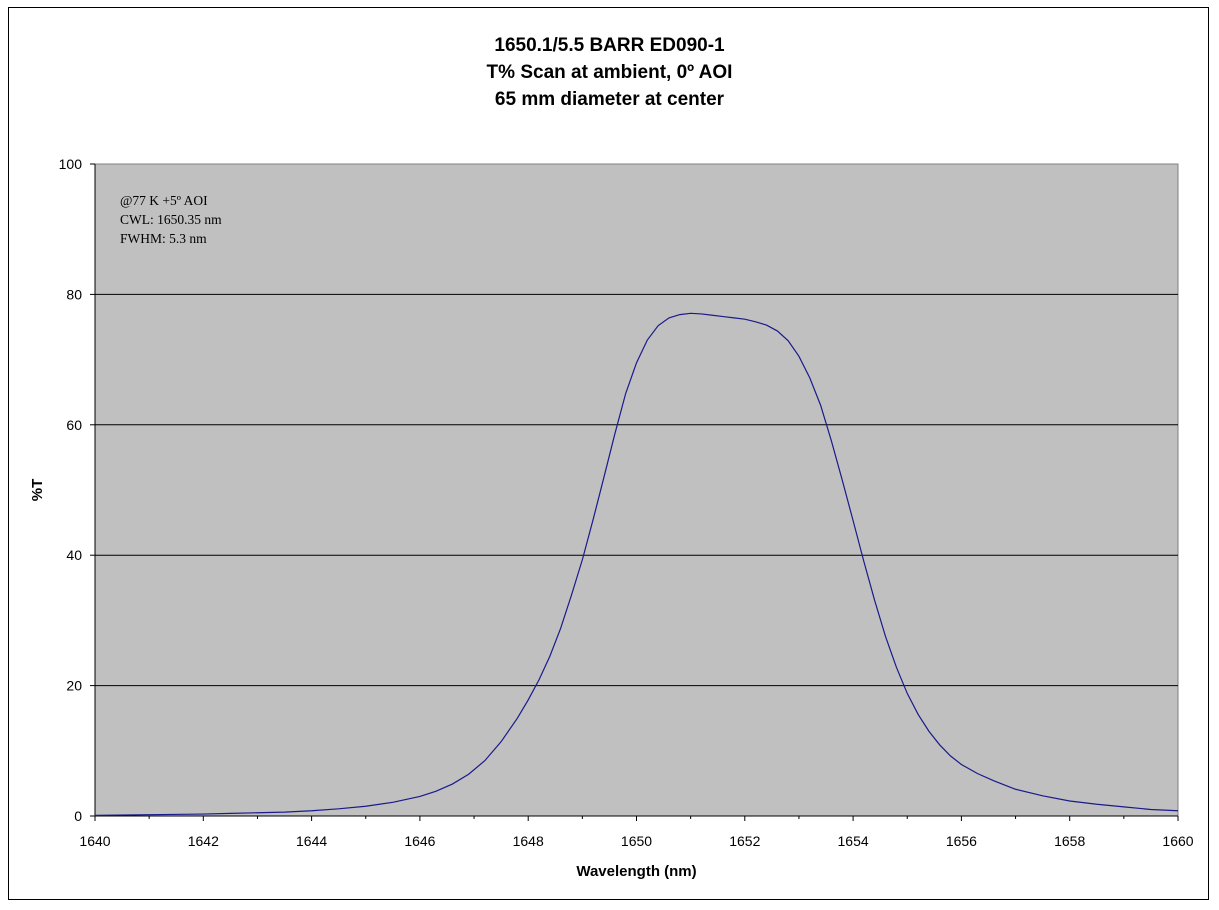  What do you see at coordinates (636, 841) in the screenshot?
I see `x-tick-label: 1650` at bounding box center [636, 841].